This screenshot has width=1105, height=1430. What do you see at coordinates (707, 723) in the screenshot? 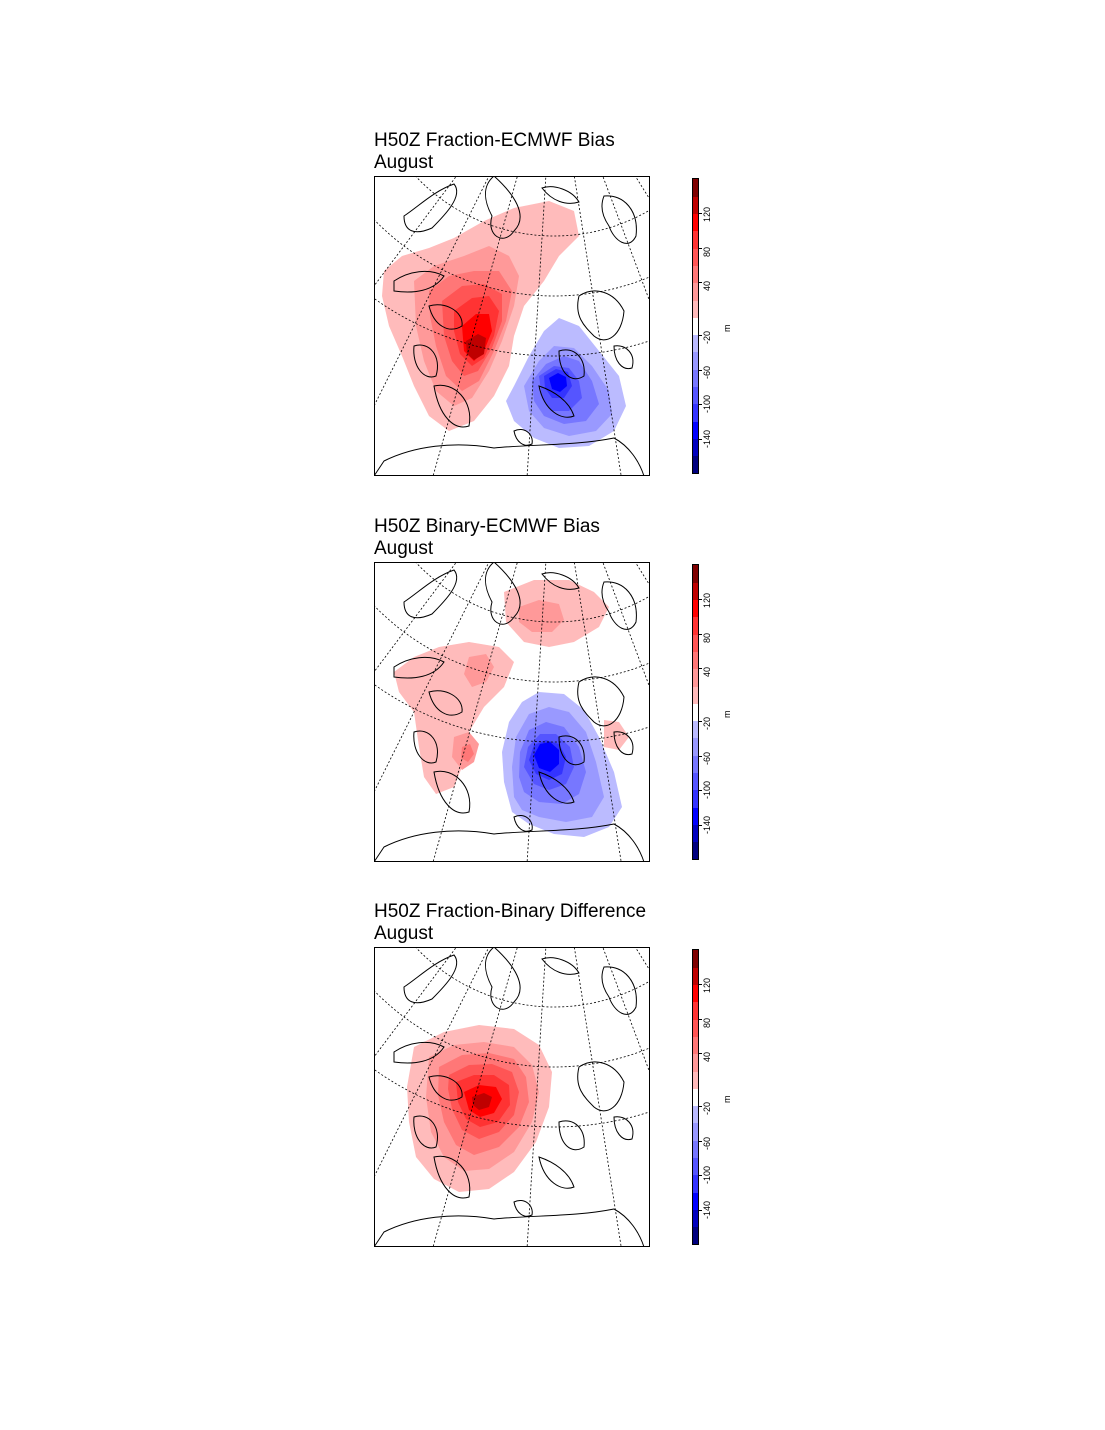
I see `colorbar-tick-label: -20` at bounding box center [707, 723].